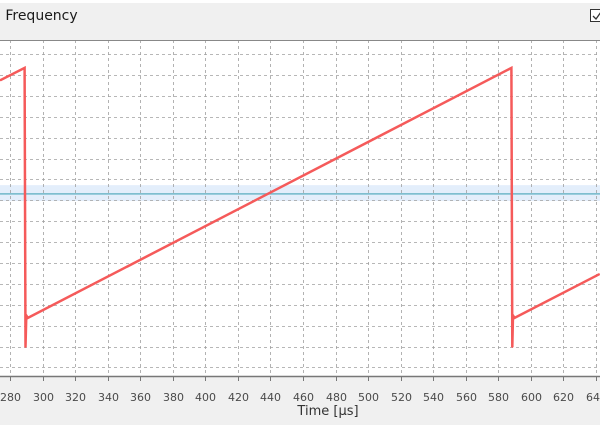 The height and width of the screenshot is (425, 600). What do you see at coordinates (300, 193) in the screenshot?
I see `marker-band` at bounding box center [300, 193].